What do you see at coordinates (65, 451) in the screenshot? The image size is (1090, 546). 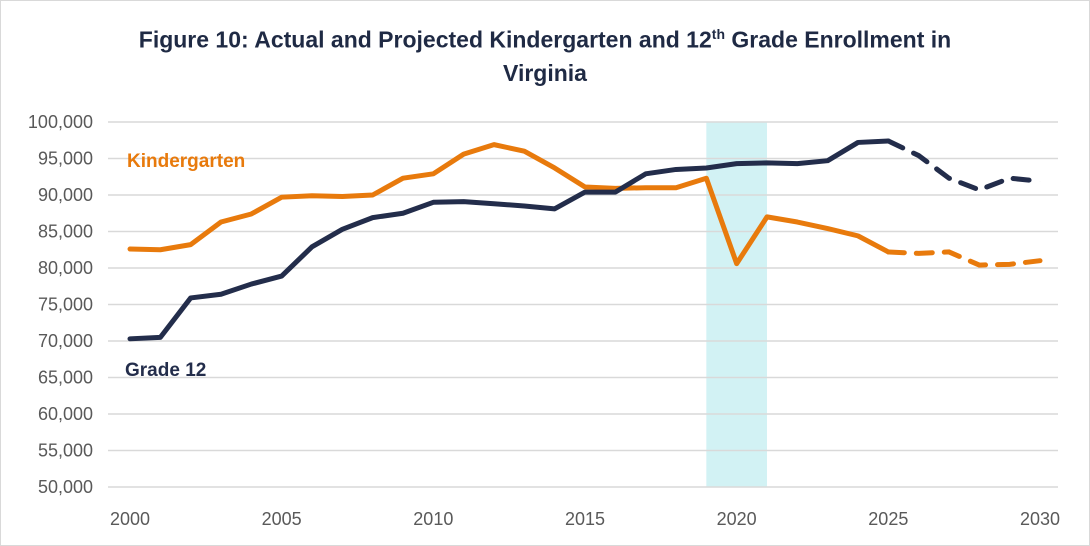 I see `y-tick-label: 55,000` at bounding box center [65, 451].